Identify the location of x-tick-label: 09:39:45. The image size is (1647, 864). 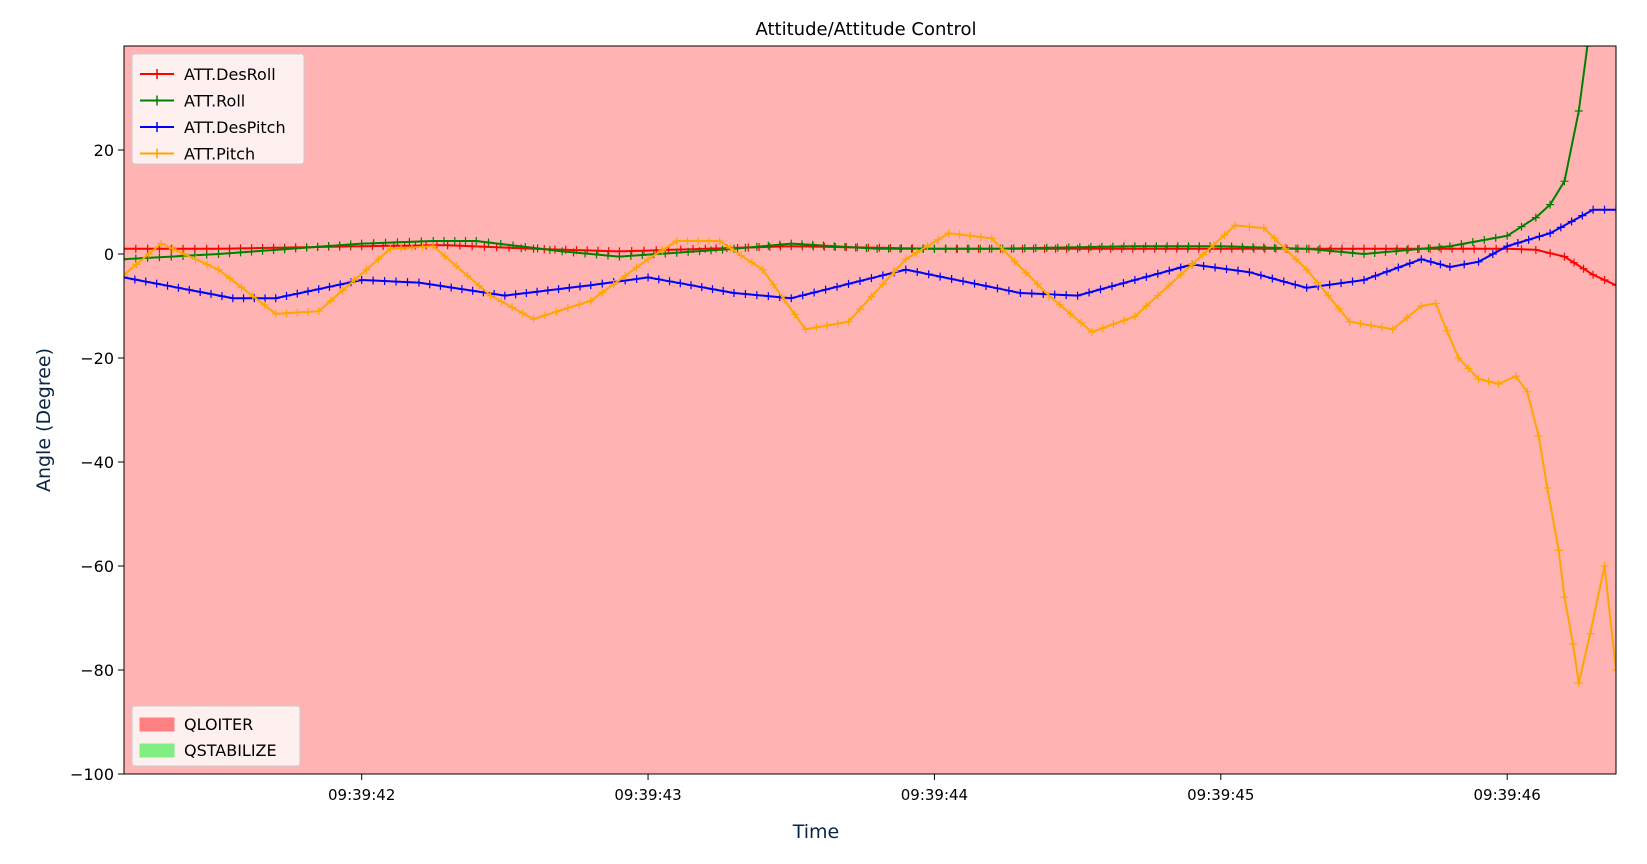
(1220, 795).